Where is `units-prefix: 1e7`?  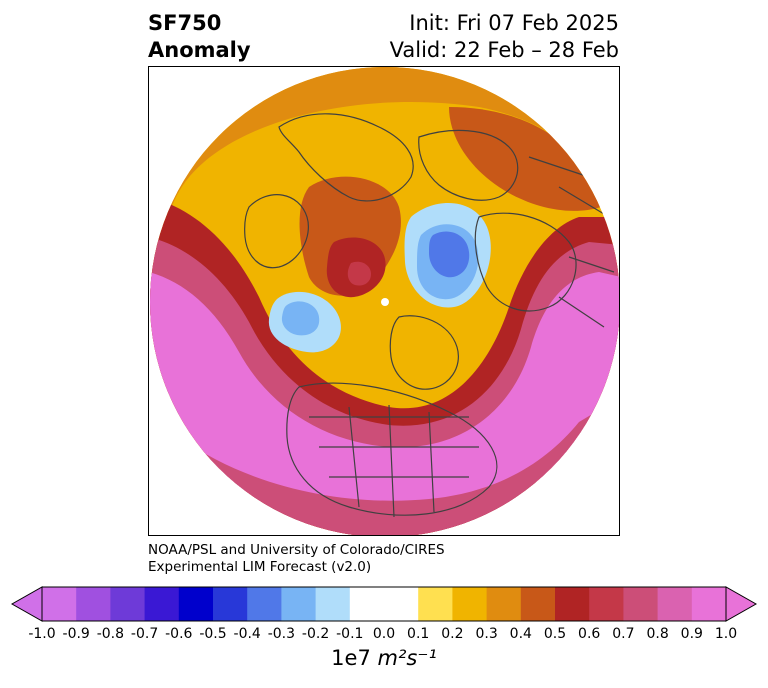 units-prefix: 1e7 is located at coordinates (351, 658).